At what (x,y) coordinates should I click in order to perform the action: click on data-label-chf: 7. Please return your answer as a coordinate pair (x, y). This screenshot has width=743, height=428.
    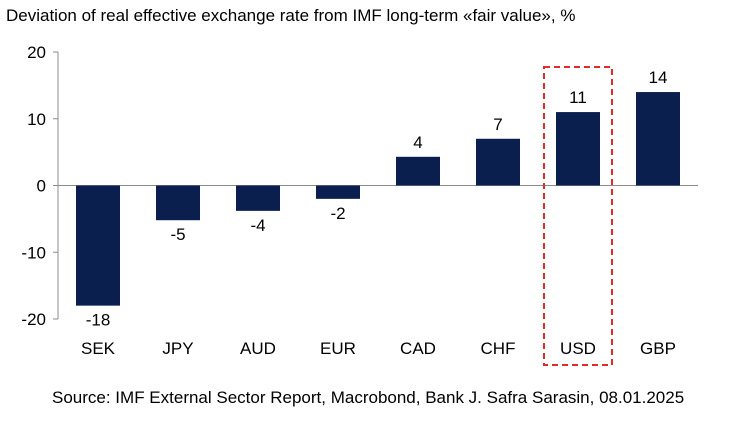
    Looking at the image, I should click on (497, 124).